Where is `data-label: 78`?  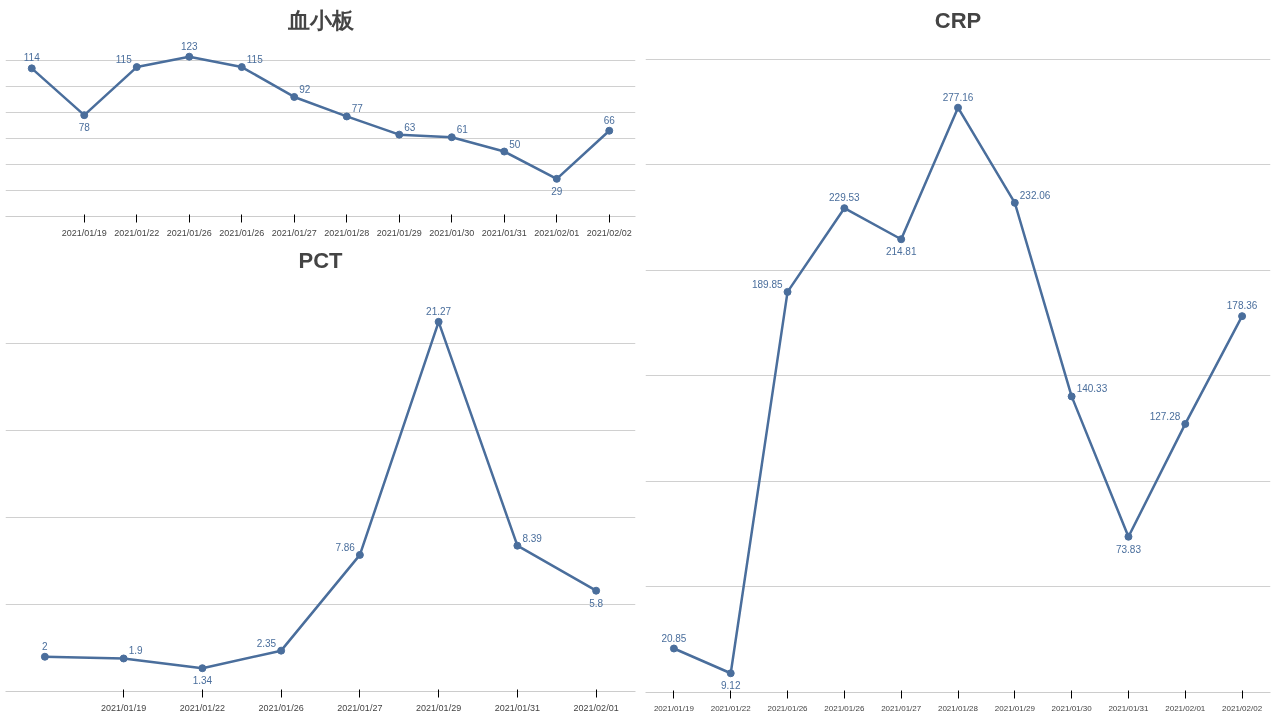
data-label: 78 is located at coordinates (84, 128).